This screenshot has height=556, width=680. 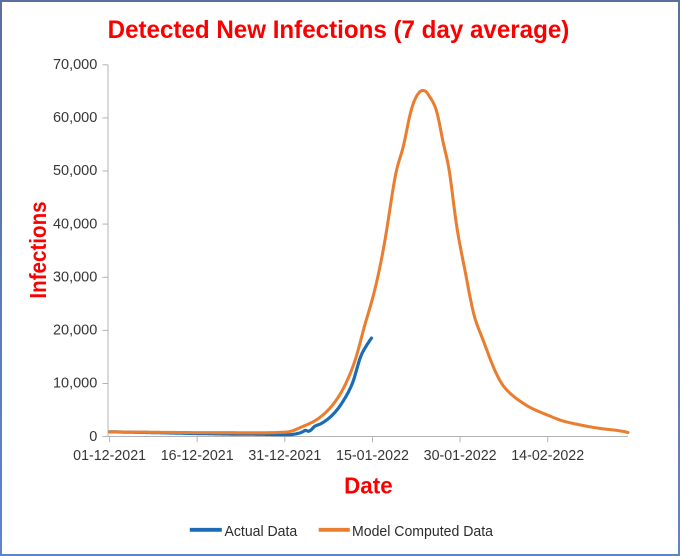 What do you see at coordinates (75, 224) in the screenshot?
I see `svg-text: 40,000` at bounding box center [75, 224].